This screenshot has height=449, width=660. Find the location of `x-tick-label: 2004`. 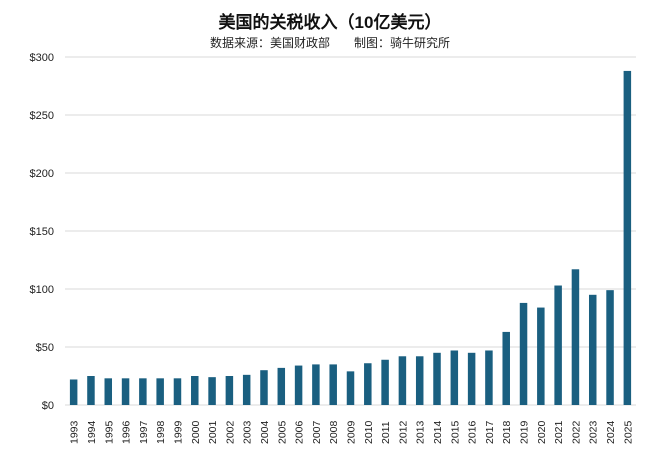

x-tick-label: 2004 is located at coordinates (265, 432).